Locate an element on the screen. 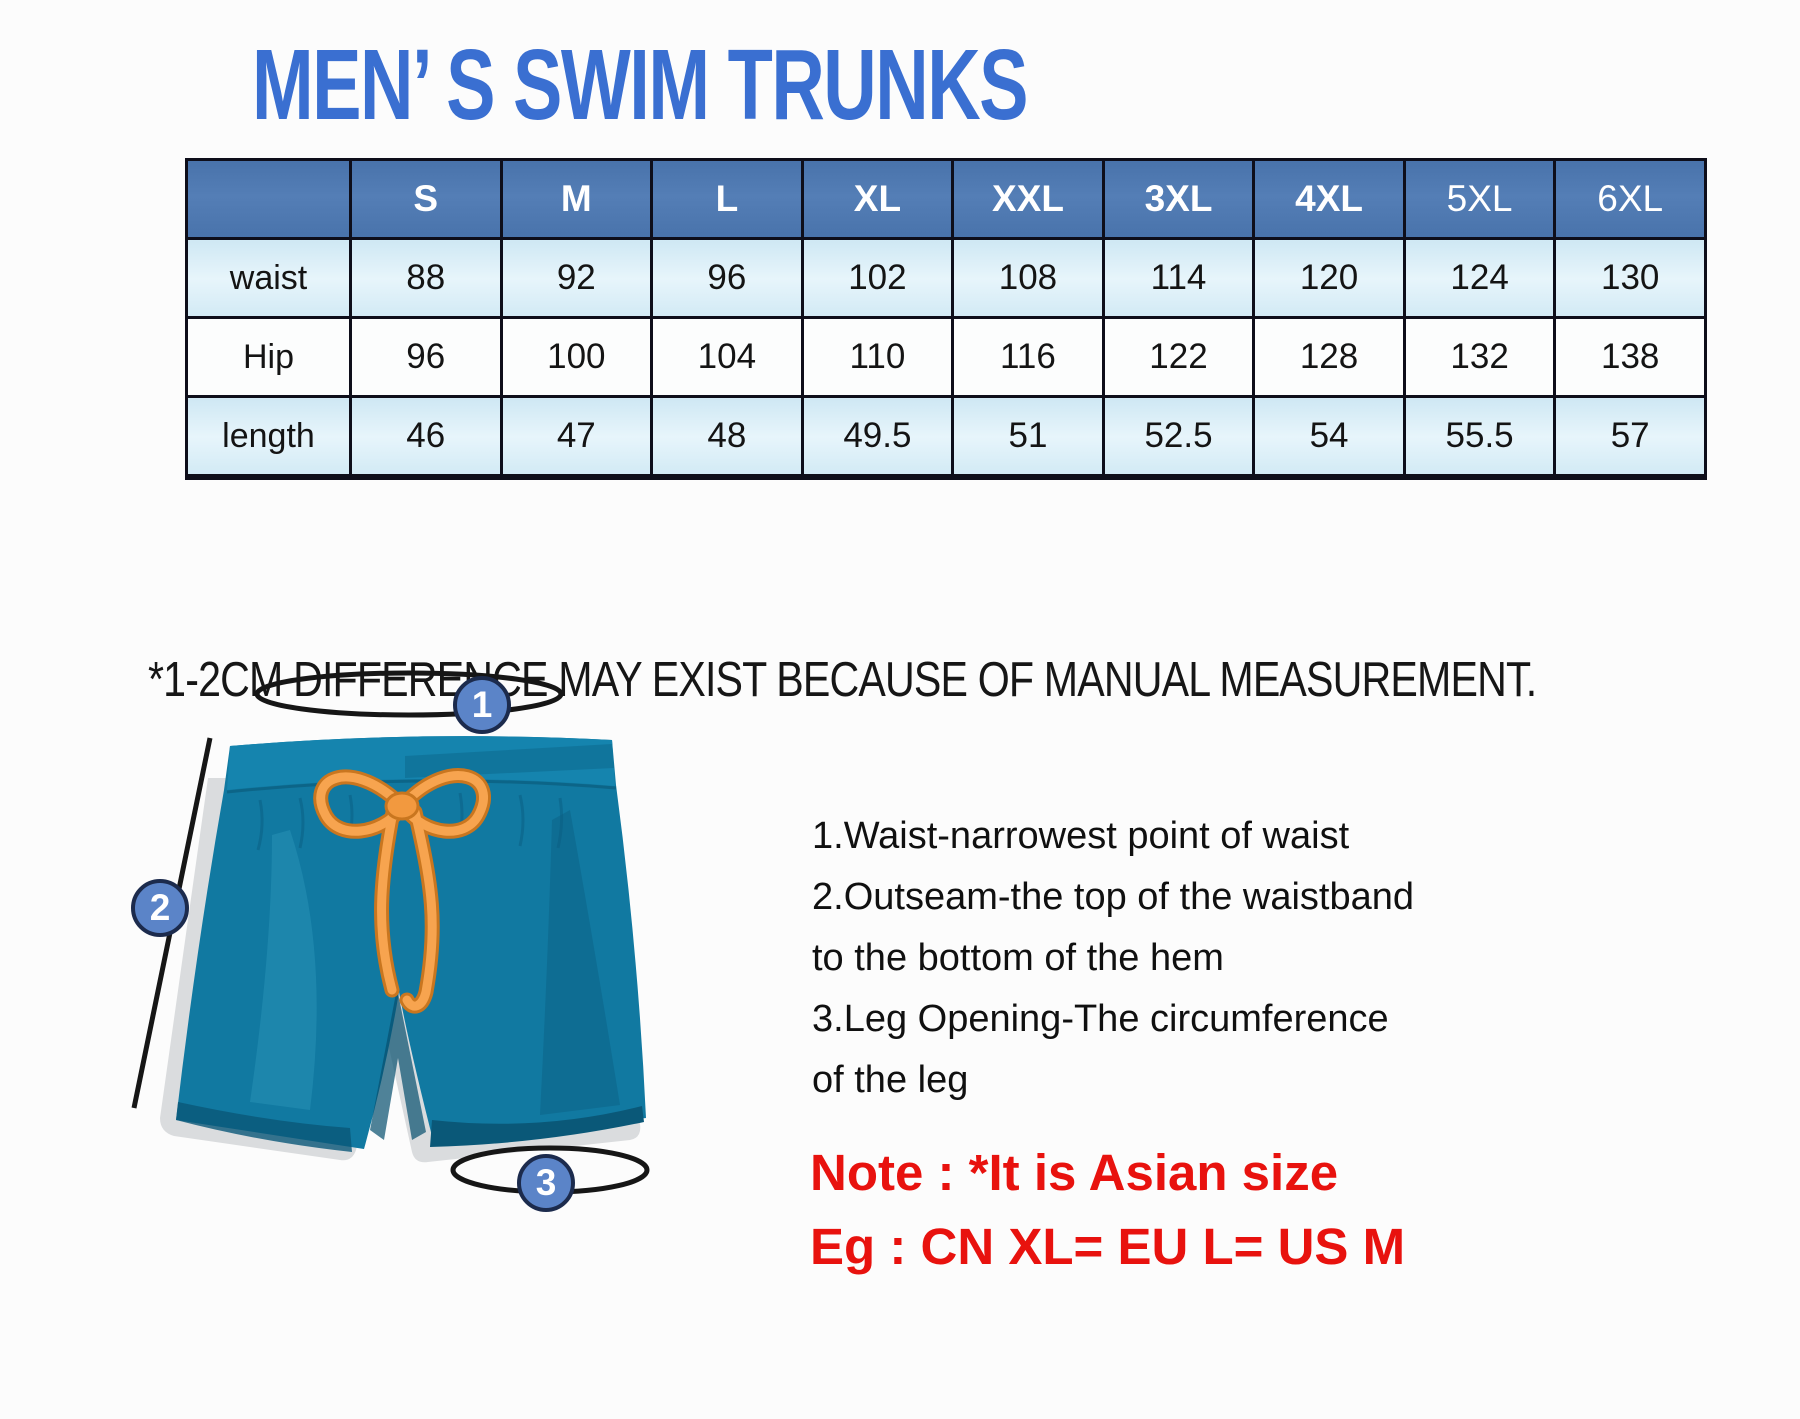 The width and height of the screenshot is (1800, 1419). trunks-illustration: 1 2 3 is located at coordinates (400, 950).